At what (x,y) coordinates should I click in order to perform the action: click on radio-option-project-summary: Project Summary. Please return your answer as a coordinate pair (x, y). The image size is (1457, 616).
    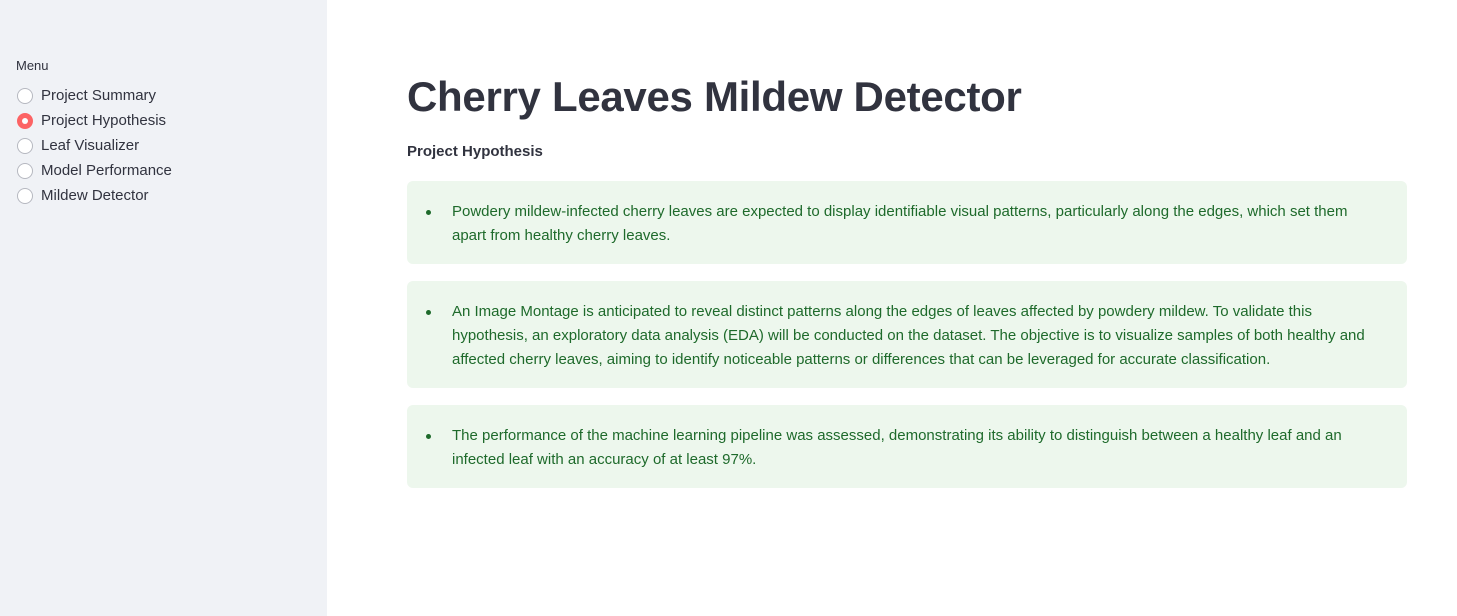
    Looking at the image, I should click on (163, 95).